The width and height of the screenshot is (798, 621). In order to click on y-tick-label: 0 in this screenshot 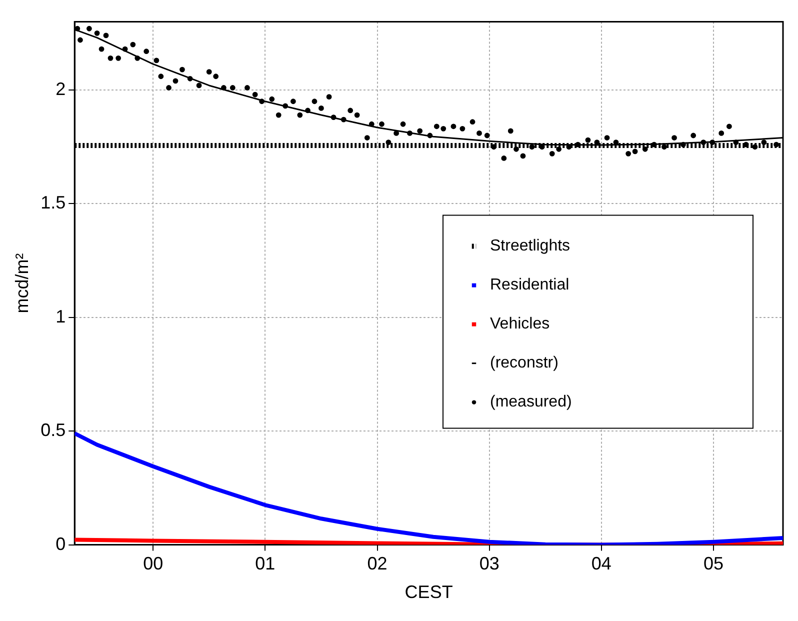, I will do `click(61, 544)`.